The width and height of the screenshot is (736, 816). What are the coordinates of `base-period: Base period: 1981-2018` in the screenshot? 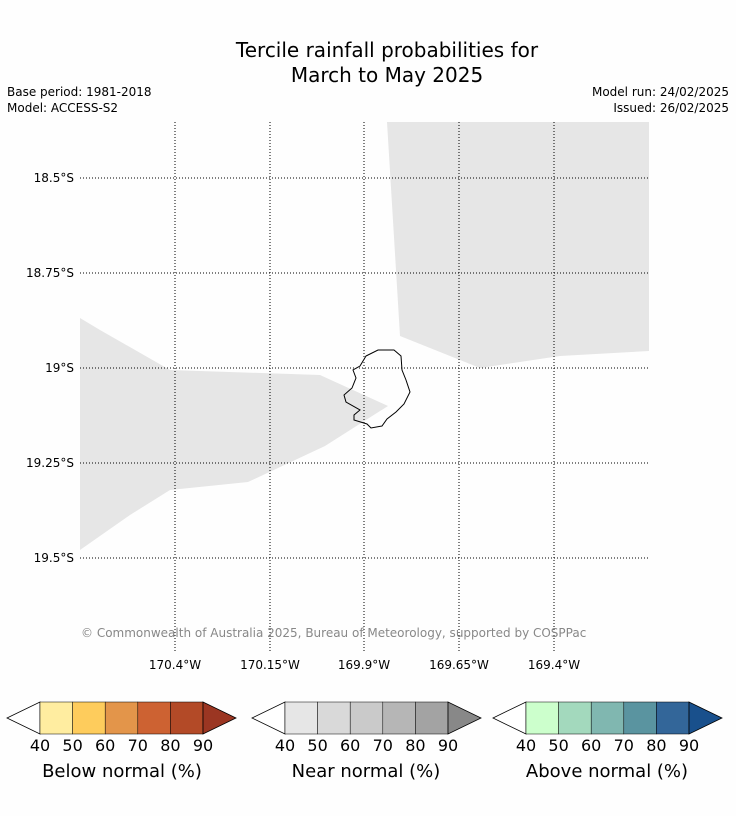 It's located at (79, 92).